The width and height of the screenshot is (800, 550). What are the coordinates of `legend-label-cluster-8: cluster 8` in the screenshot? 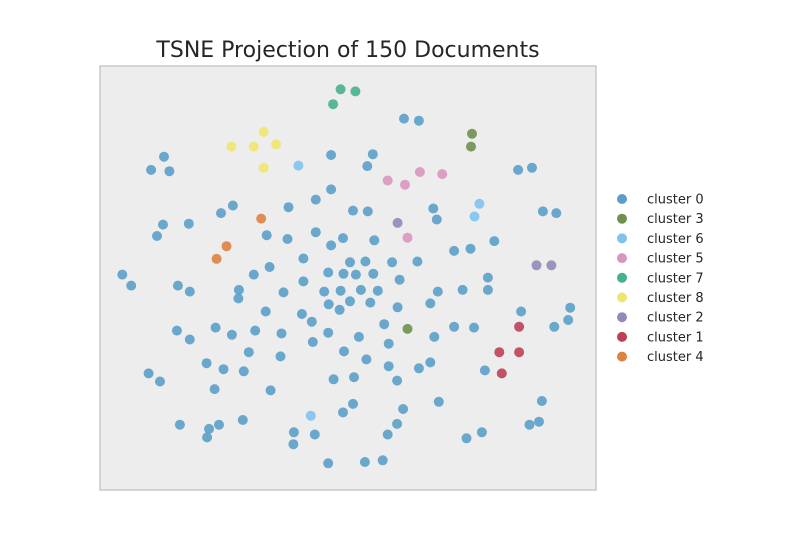 It's located at (675, 298).